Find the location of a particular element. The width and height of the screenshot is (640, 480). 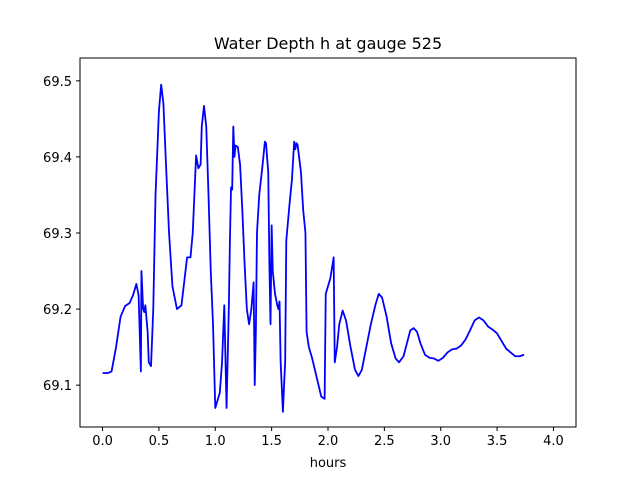

x-tick-label: 1.0 is located at coordinates (215, 441).